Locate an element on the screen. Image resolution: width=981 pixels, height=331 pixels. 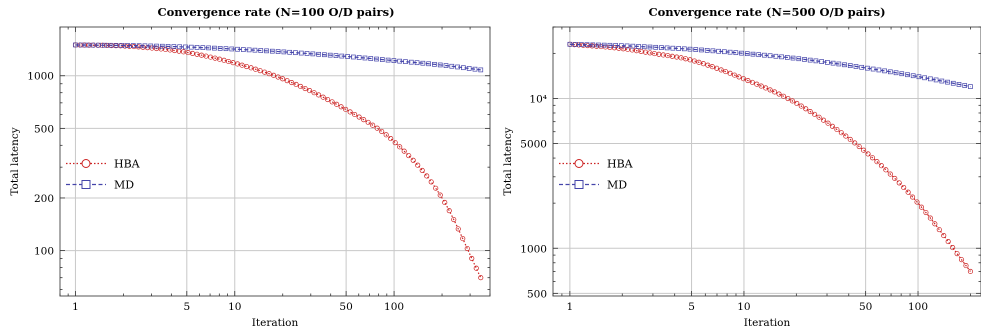
legend-circle-marker is located at coordinates (86, 163).